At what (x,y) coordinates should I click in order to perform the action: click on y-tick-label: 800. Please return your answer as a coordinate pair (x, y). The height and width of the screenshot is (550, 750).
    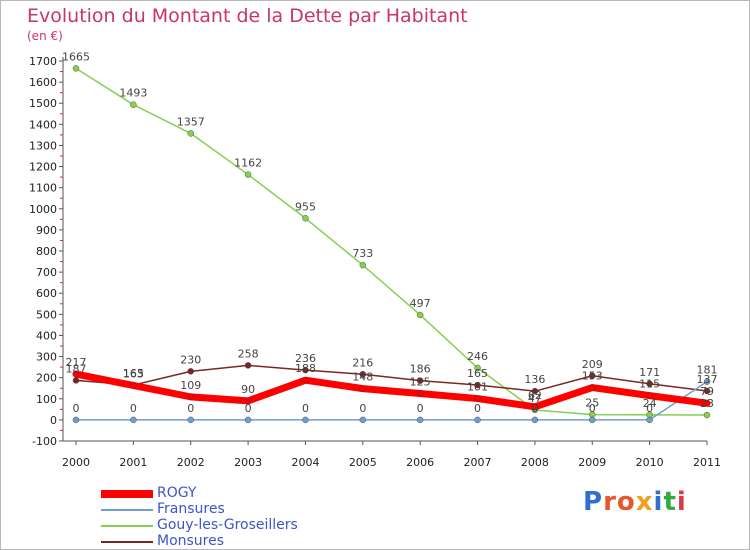
    Looking at the image, I should click on (46, 251).